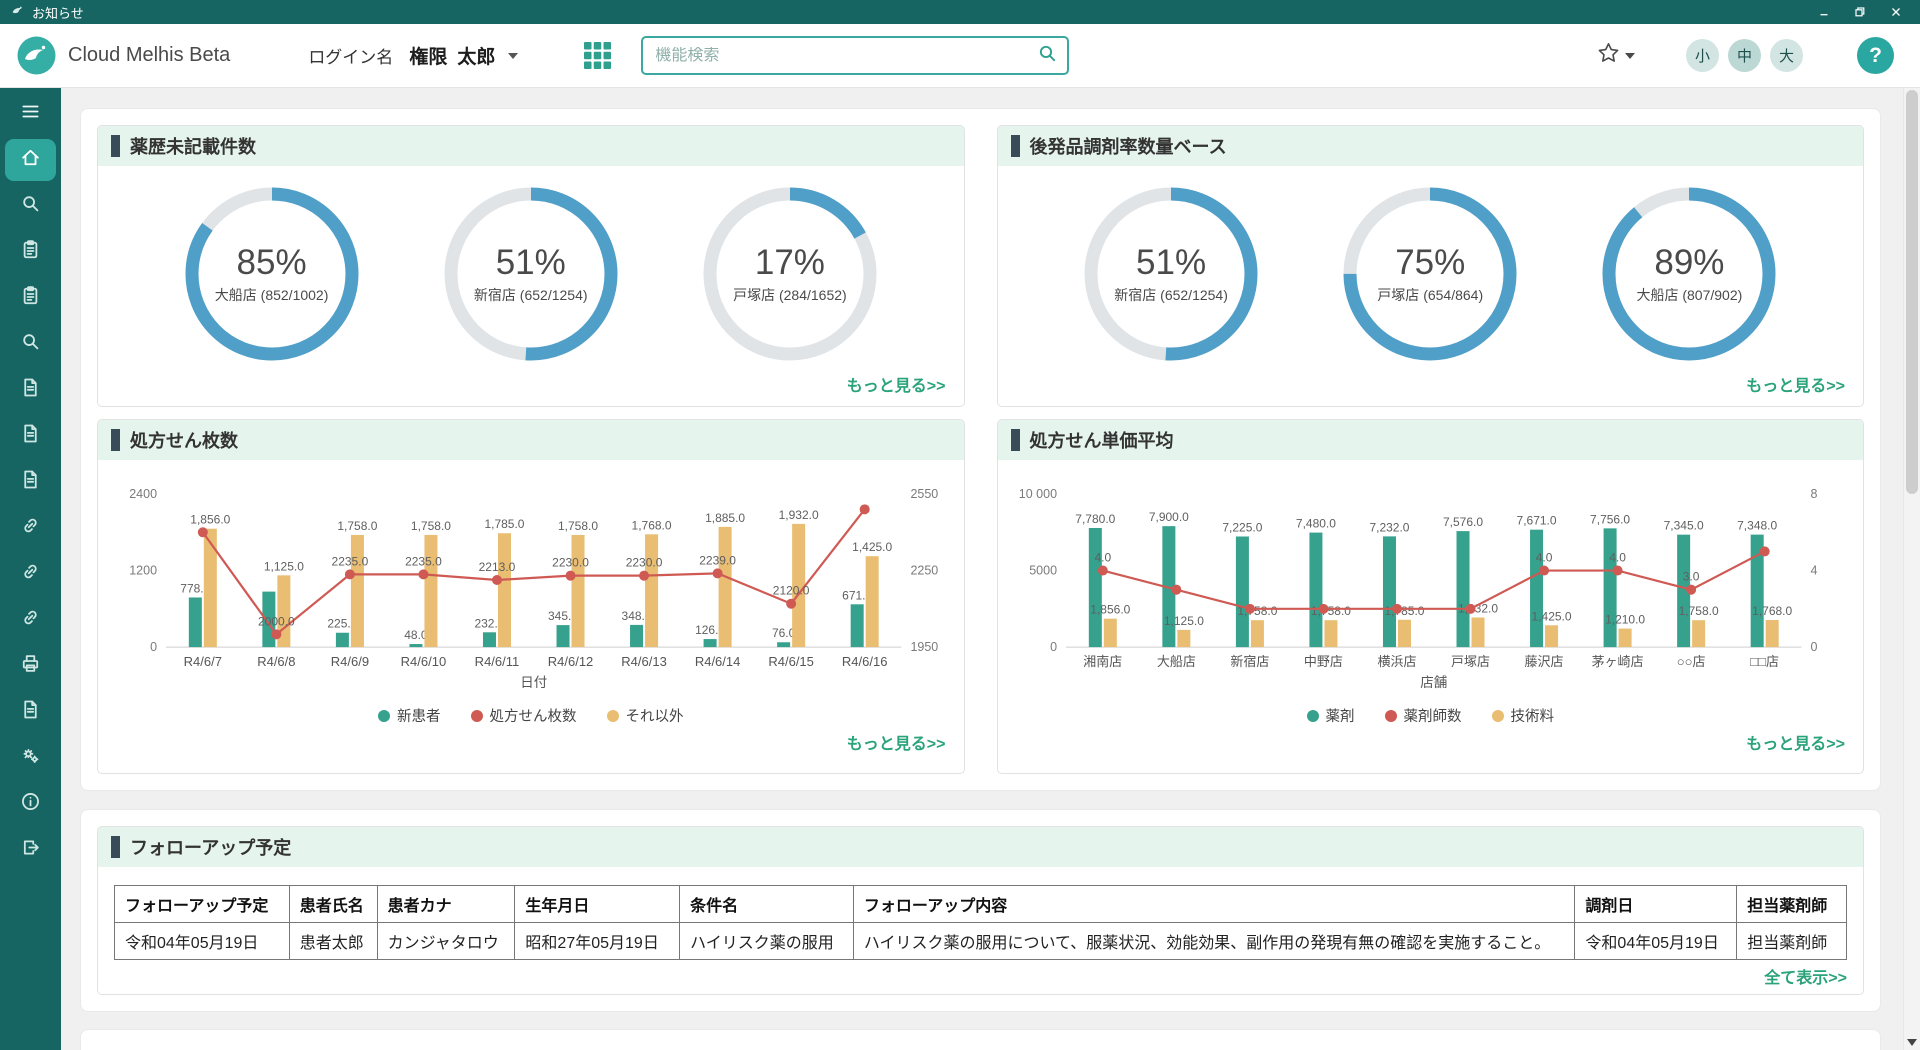 The image size is (1920, 1050). Describe the element at coordinates (1430, 440) in the screenshot. I see `card-rx-price-header: 処方せん単価平均` at that location.